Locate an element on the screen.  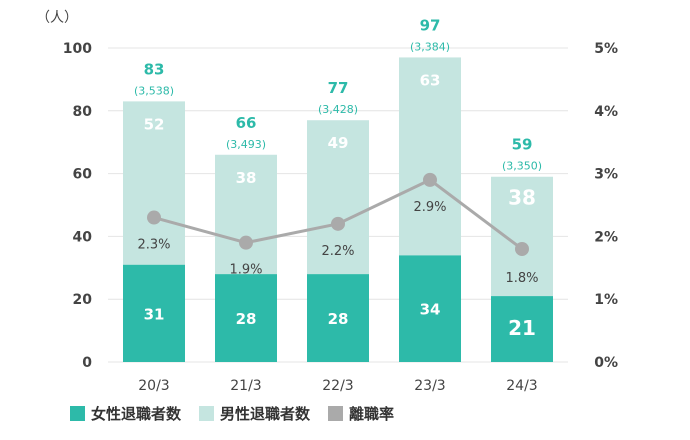
legend-item-female: 女性退職者数 is located at coordinates (125, 413).